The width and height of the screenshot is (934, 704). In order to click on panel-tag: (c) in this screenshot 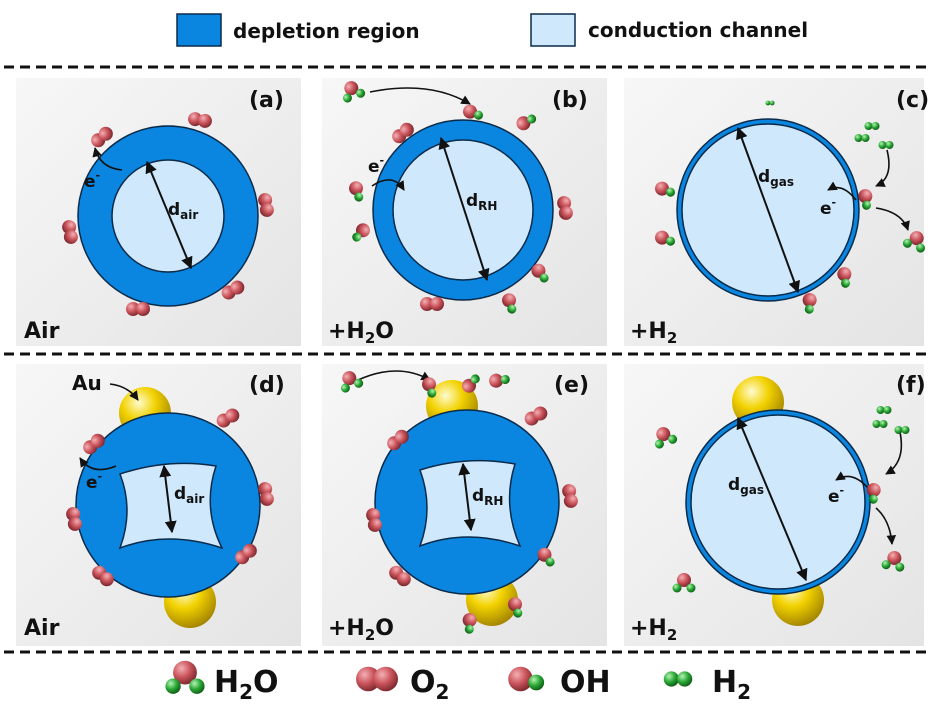, I will do `click(912, 100)`.